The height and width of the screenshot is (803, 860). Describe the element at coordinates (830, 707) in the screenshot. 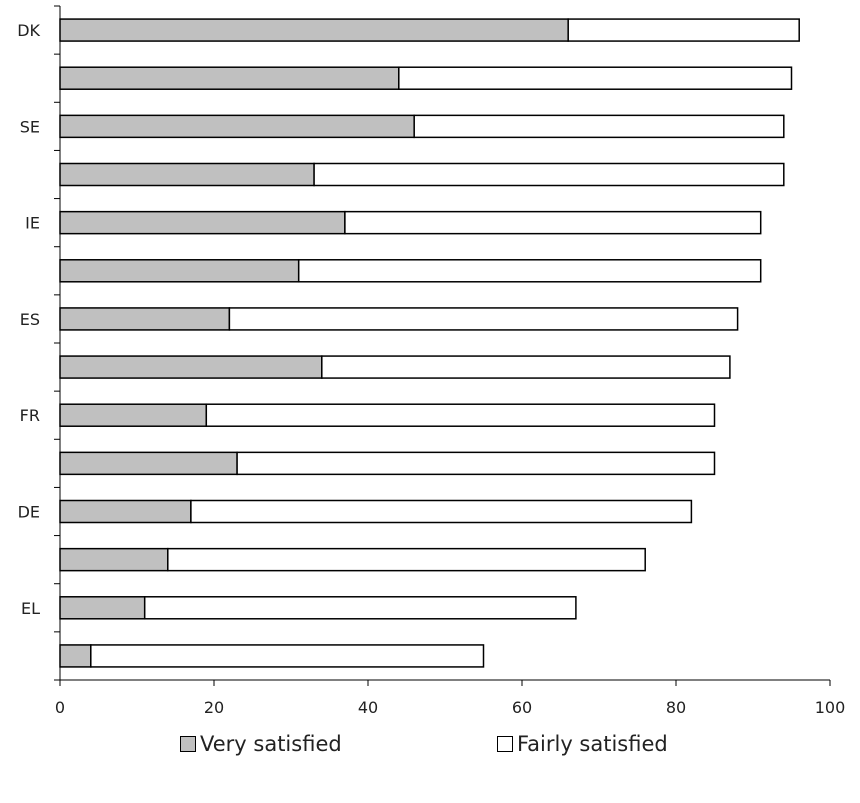

I see `x-tick-label-100: 100` at that location.